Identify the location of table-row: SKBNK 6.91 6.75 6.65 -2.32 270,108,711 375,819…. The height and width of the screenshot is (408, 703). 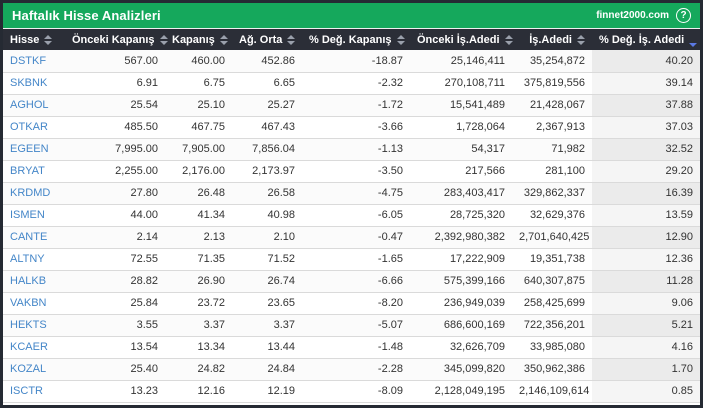
(351, 83).